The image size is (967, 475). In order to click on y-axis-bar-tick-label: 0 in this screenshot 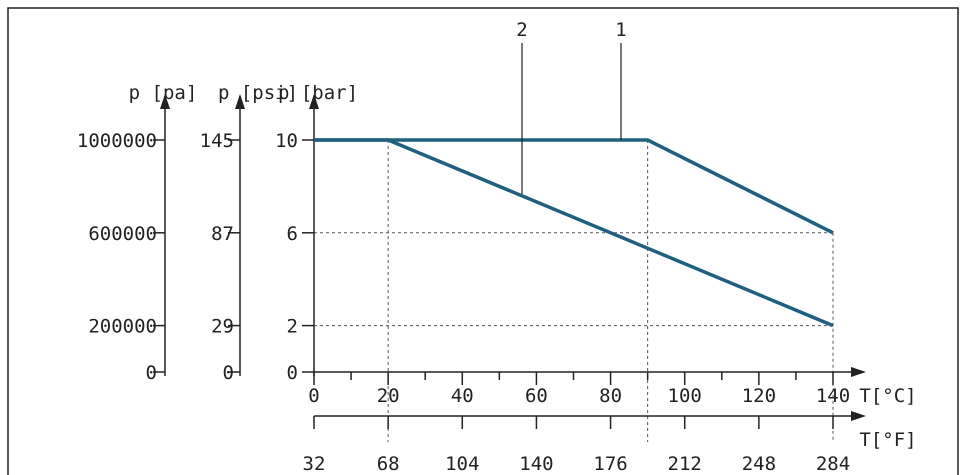, I will do `click(292, 373)`.